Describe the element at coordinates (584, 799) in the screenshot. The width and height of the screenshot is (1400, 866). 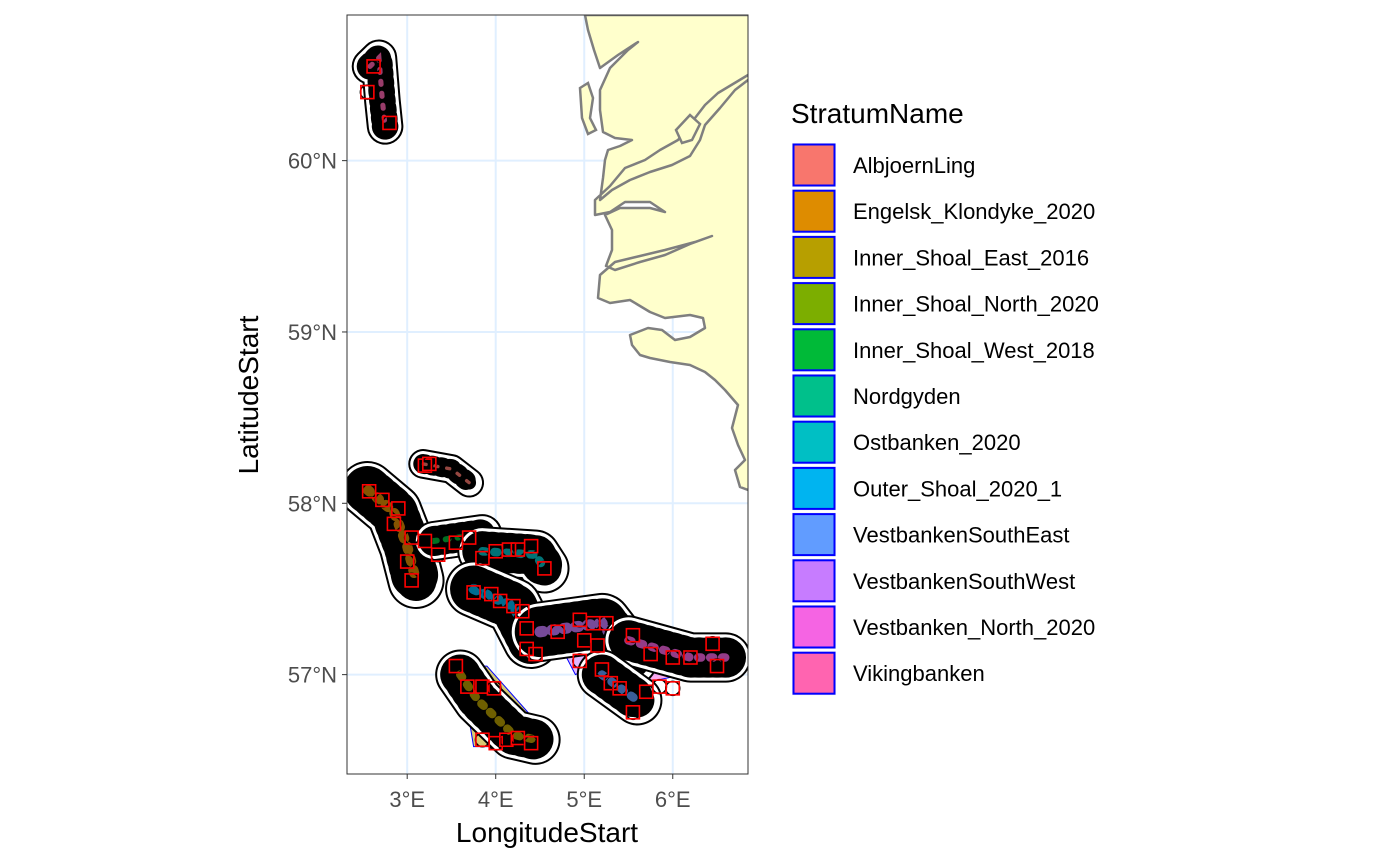
I see `x-tick-label: 5°E` at that location.